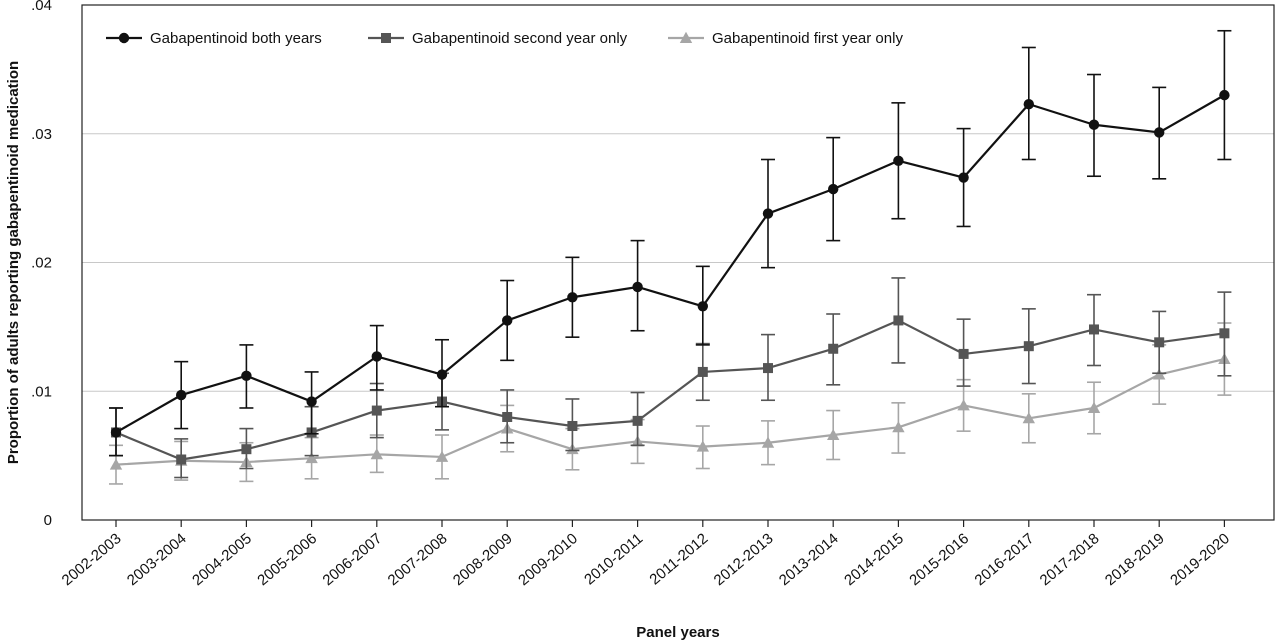 The image size is (1280, 643). Describe the element at coordinates (1135, 559) in the screenshot. I see `x-tick-label: 2018-2019` at that location.